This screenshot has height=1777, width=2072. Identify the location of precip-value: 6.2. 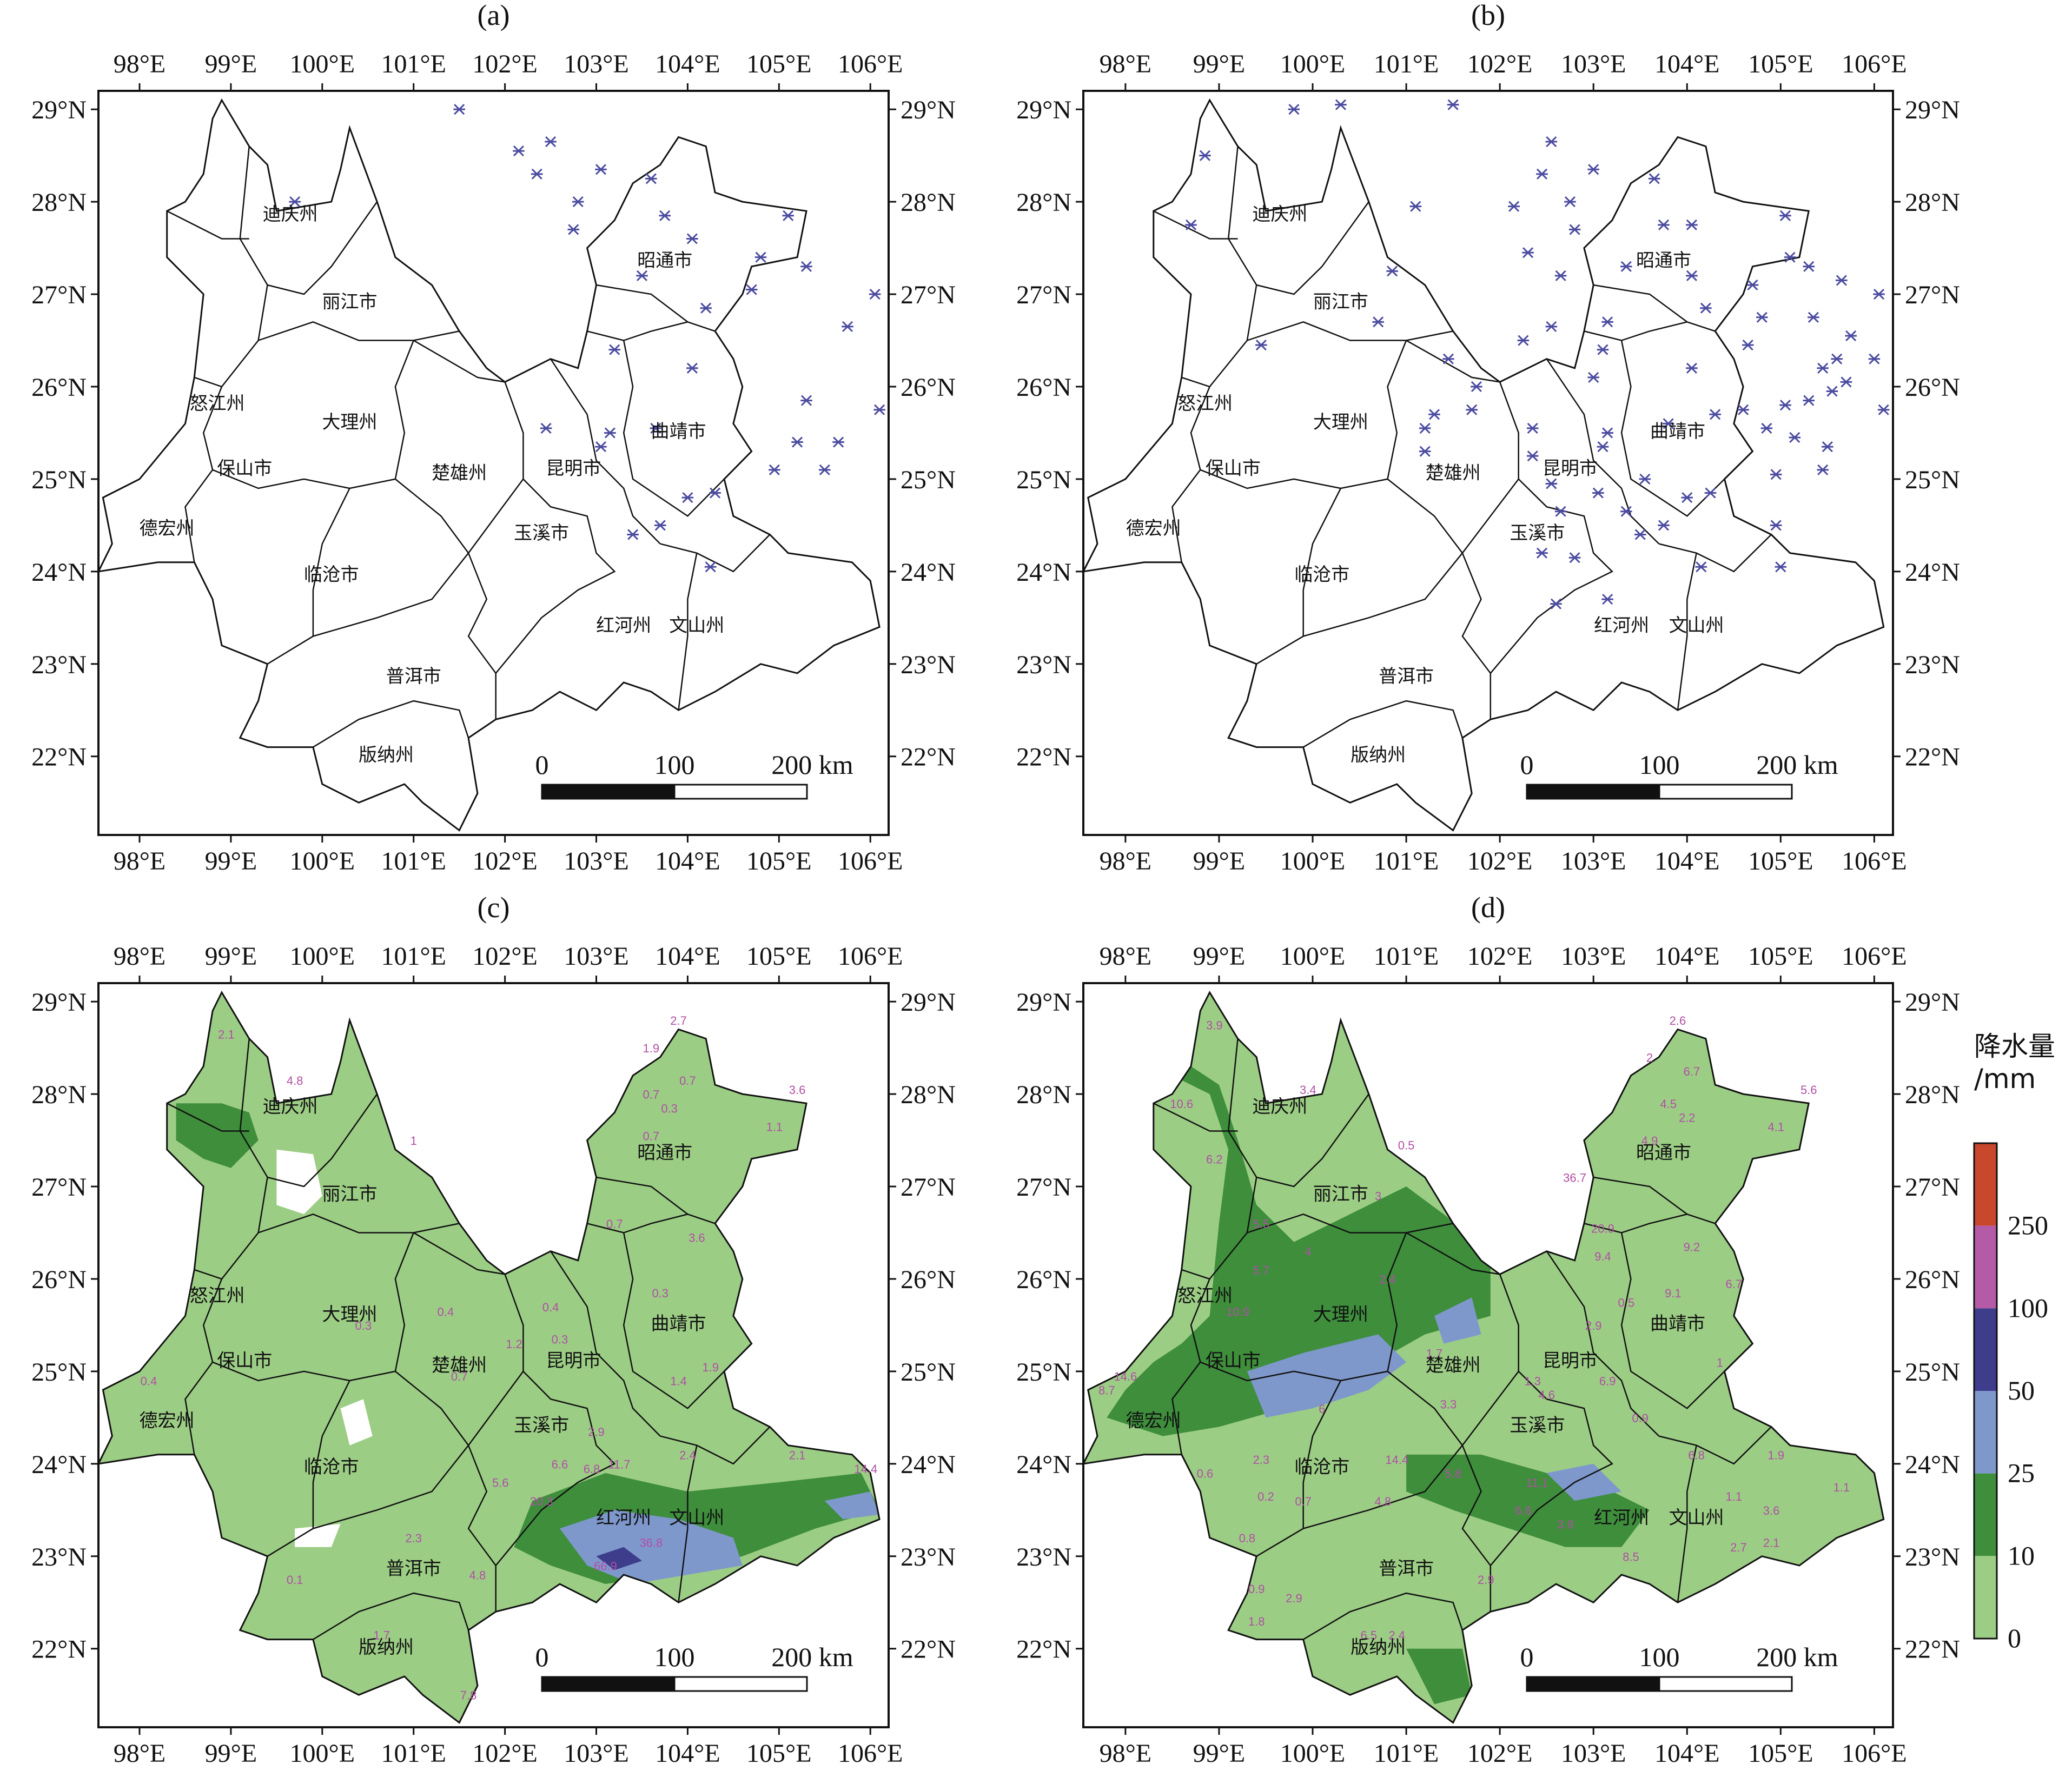
(1214, 1159).